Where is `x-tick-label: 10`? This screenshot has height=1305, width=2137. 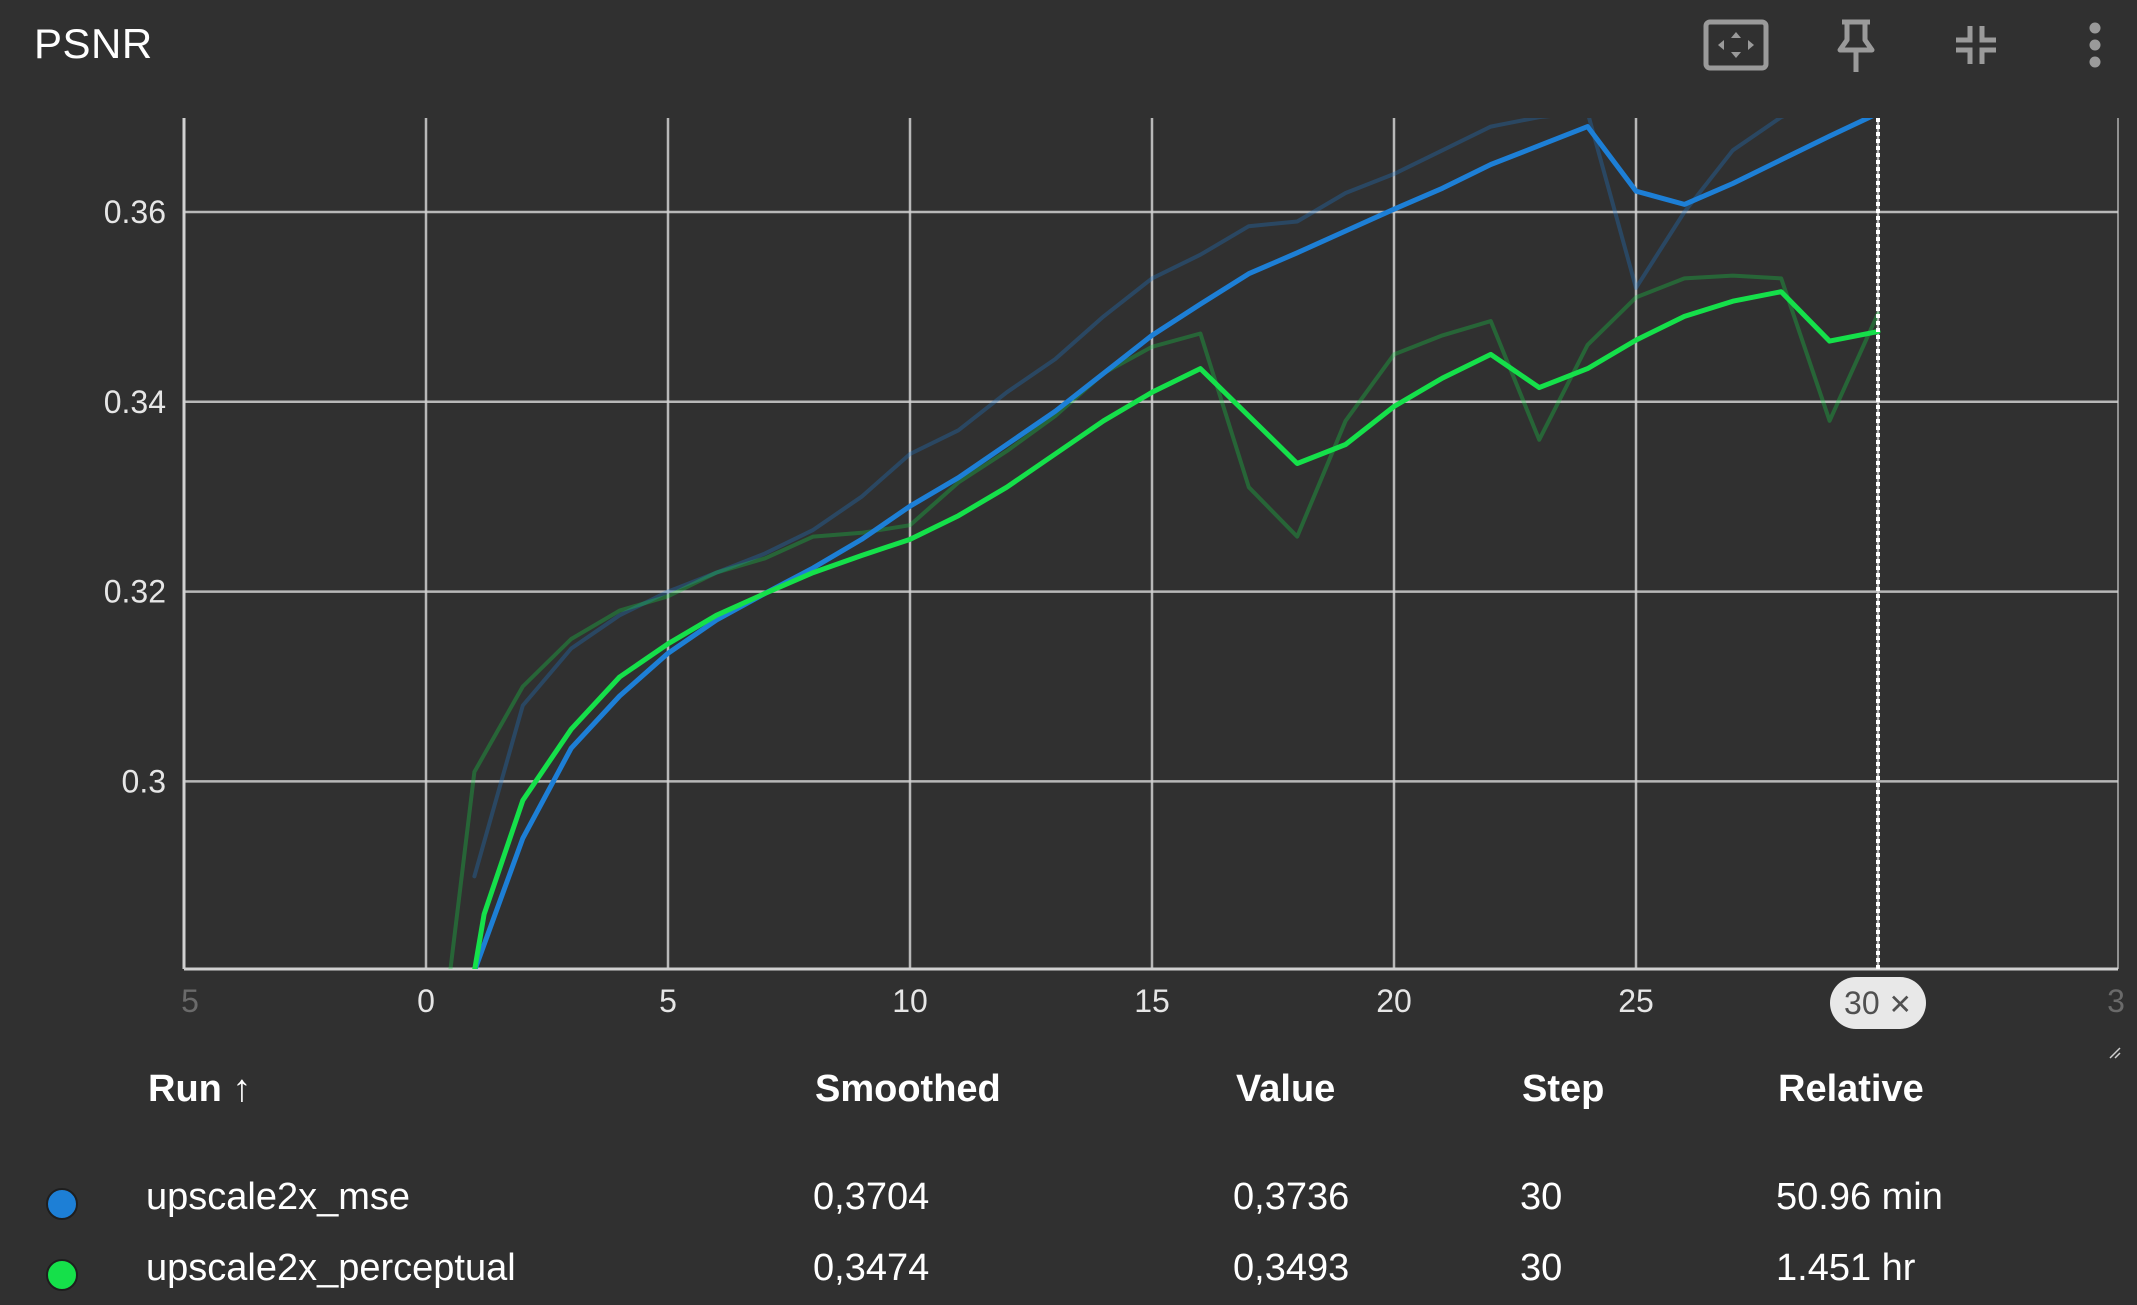
x-tick-label: 10 is located at coordinates (910, 1001).